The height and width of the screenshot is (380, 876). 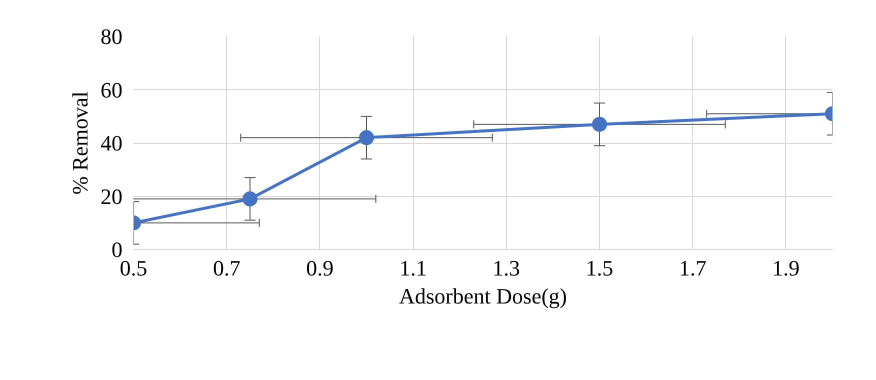 I want to click on x-tick-label: 0.7, so click(x=226, y=268).